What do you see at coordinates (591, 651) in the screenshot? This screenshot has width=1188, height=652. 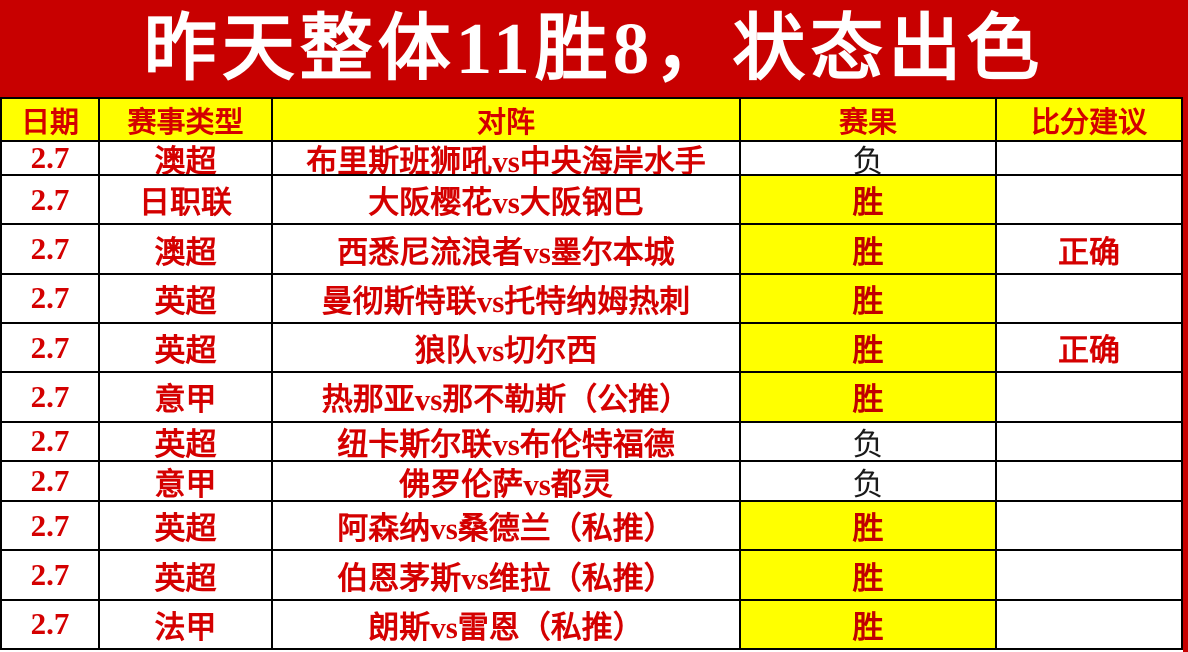 I see `bottom-strip` at bounding box center [591, 651].